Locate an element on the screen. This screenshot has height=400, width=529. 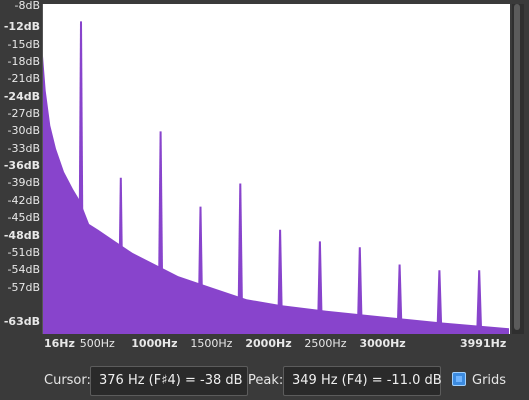
y-tick-label: -51dB is located at coordinates (24, 252).